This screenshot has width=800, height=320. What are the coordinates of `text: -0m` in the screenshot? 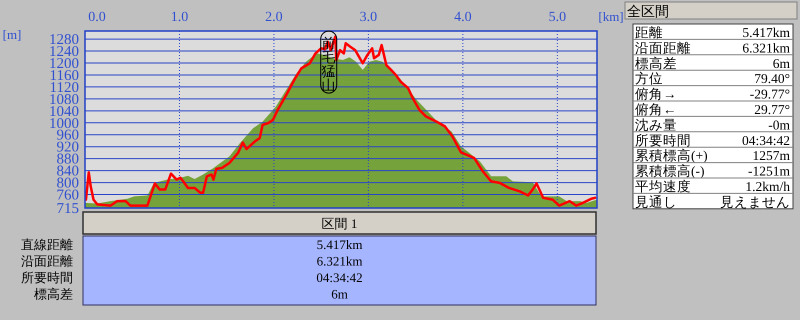 It's located at (779, 124).